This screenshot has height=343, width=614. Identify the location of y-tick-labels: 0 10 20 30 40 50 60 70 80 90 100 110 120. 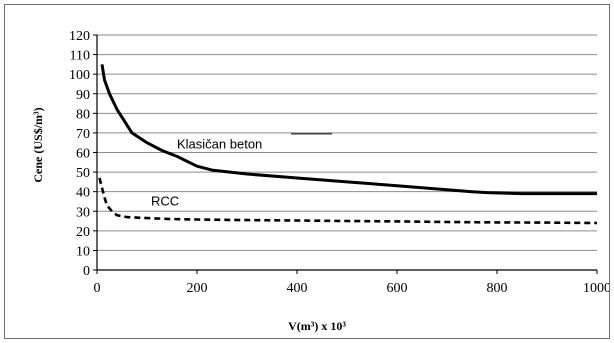
(79, 154).